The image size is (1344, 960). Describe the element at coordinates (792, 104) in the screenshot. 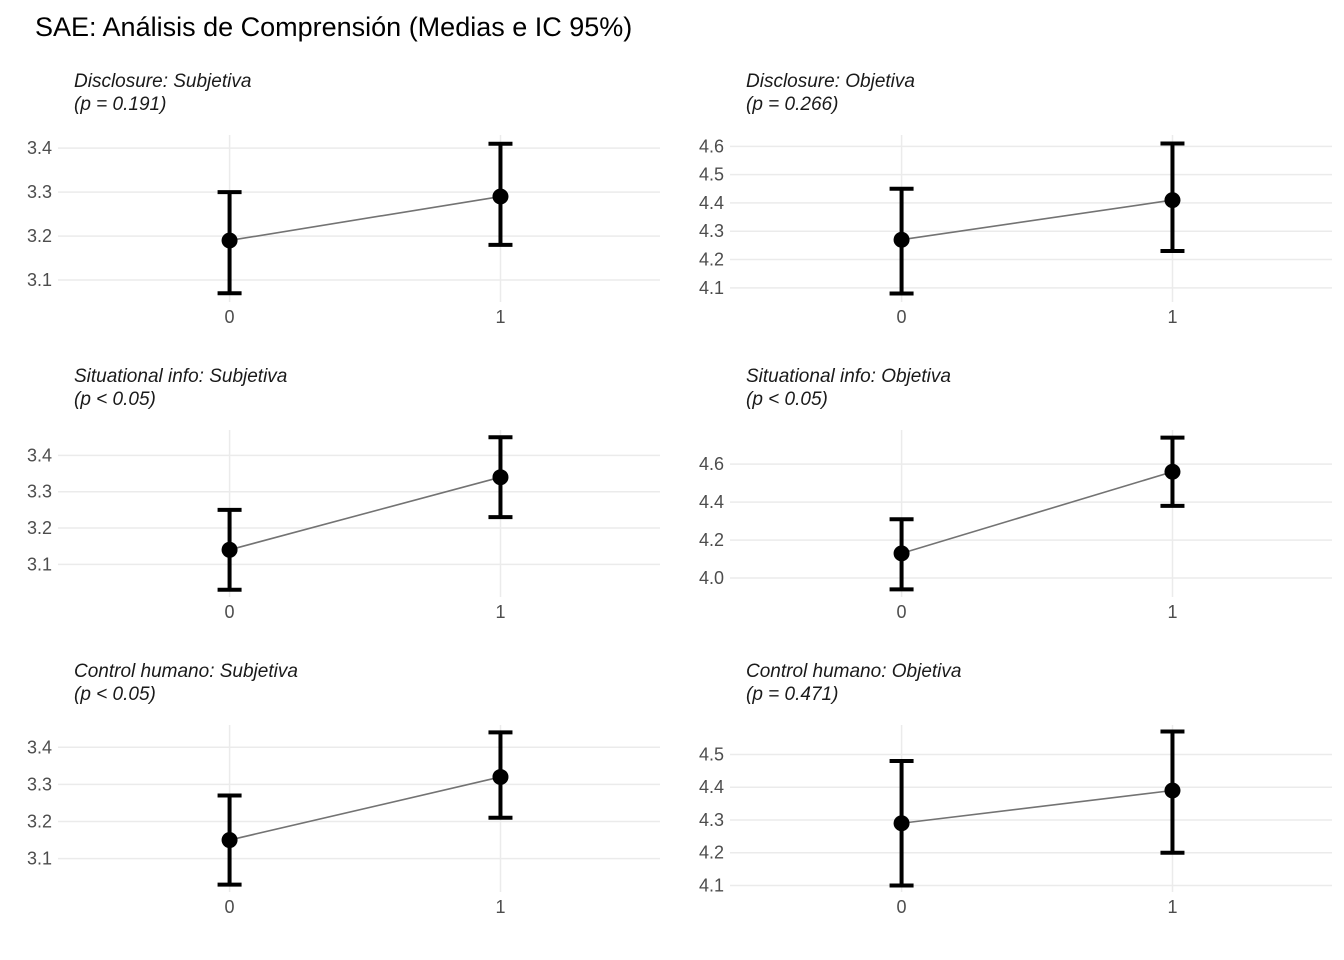

I see `facet-p-value: (p = 0.266)` at that location.